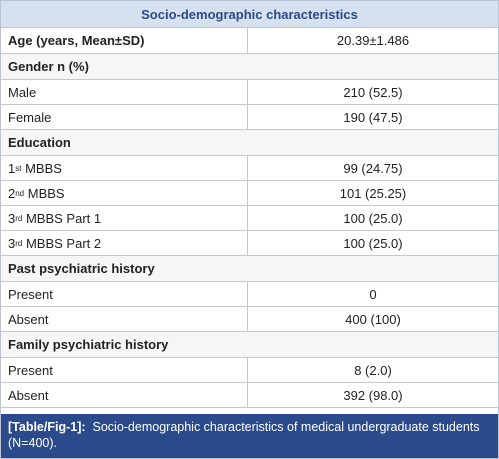 This screenshot has height=459, width=499. Describe the element at coordinates (249, 294) in the screenshot. I see `table-row: Present 0` at that location.